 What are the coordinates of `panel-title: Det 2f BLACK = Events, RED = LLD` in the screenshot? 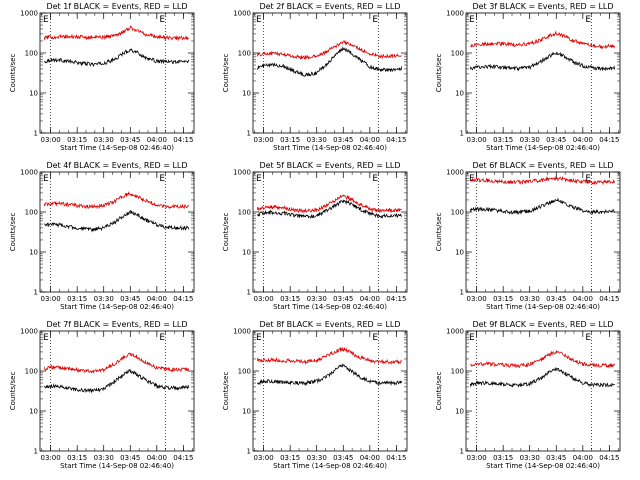 It's located at (329, 6).